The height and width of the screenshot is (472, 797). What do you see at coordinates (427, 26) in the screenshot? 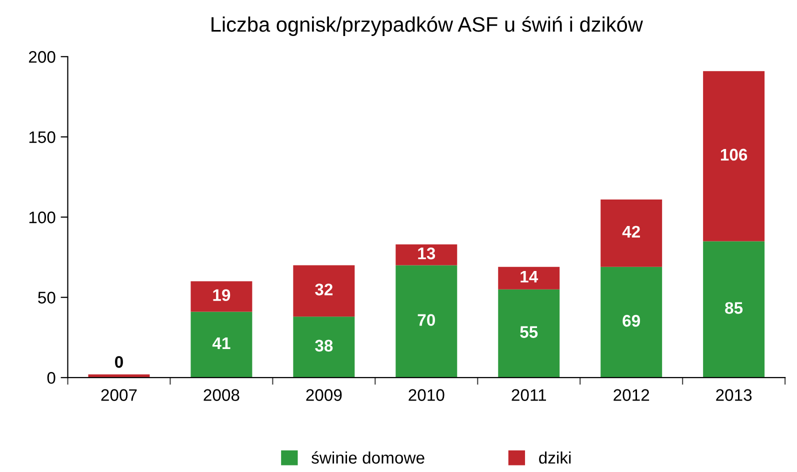
I see `chart-title: Liczba ognisk/przypadków ASF u świń i dzików` at bounding box center [427, 26].